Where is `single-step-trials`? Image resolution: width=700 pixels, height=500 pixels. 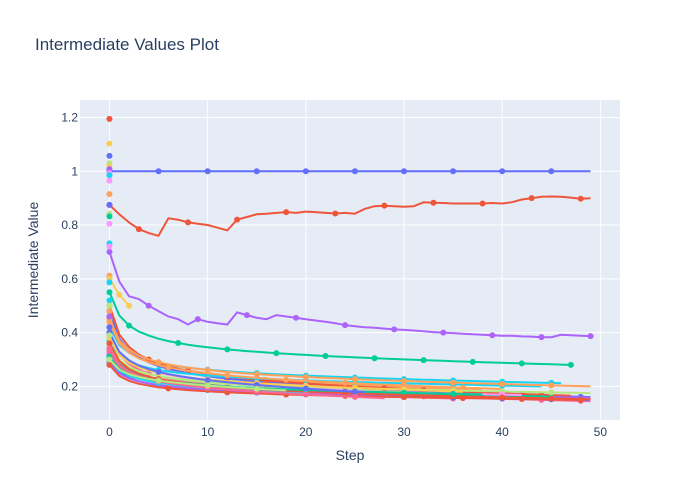
single-step-trials is located at coordinates (109, 227).